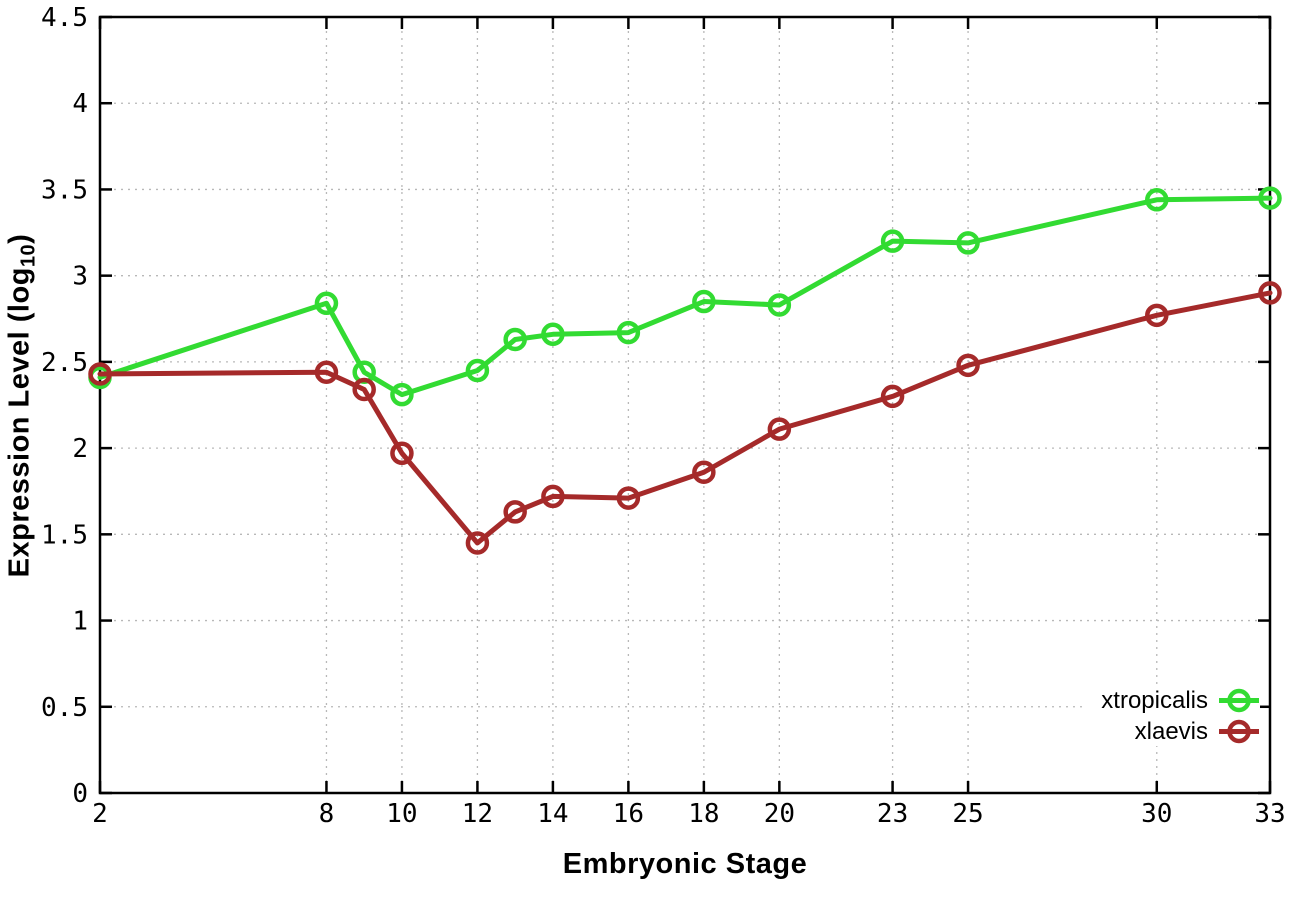 This screenshot has width=1296, height=907. I want to click on legend-marker-xtropicalis-icon, so click(1239, 700).